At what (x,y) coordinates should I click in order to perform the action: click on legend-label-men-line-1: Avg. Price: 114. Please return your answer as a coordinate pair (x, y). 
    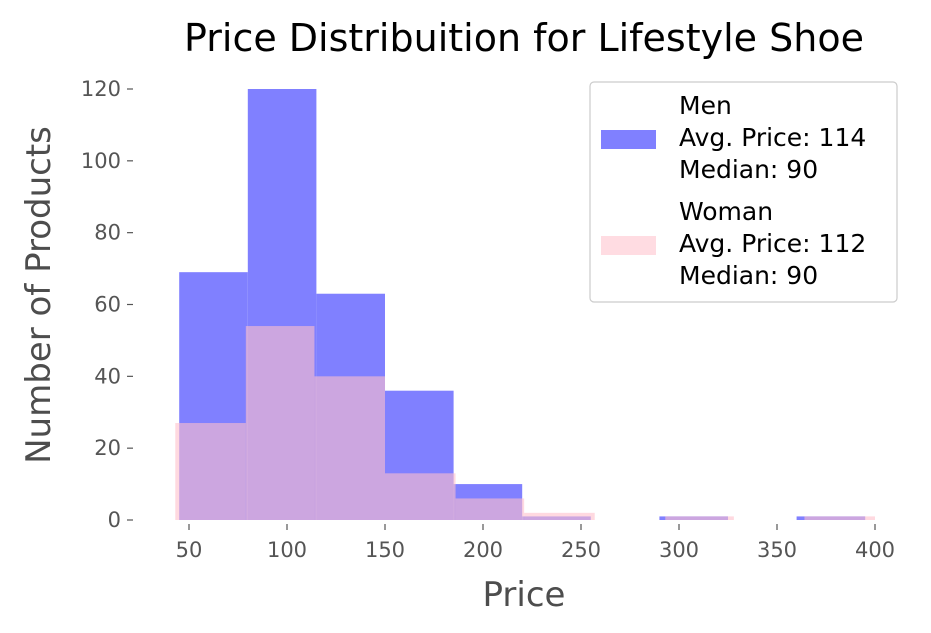
    Looking at the image, I should click on (772, 137).